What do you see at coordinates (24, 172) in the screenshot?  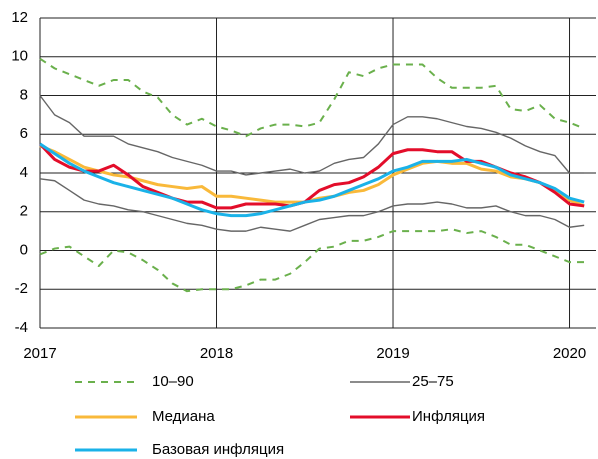 I see `y-tick-label: 4` at bounding box center [24, 172].